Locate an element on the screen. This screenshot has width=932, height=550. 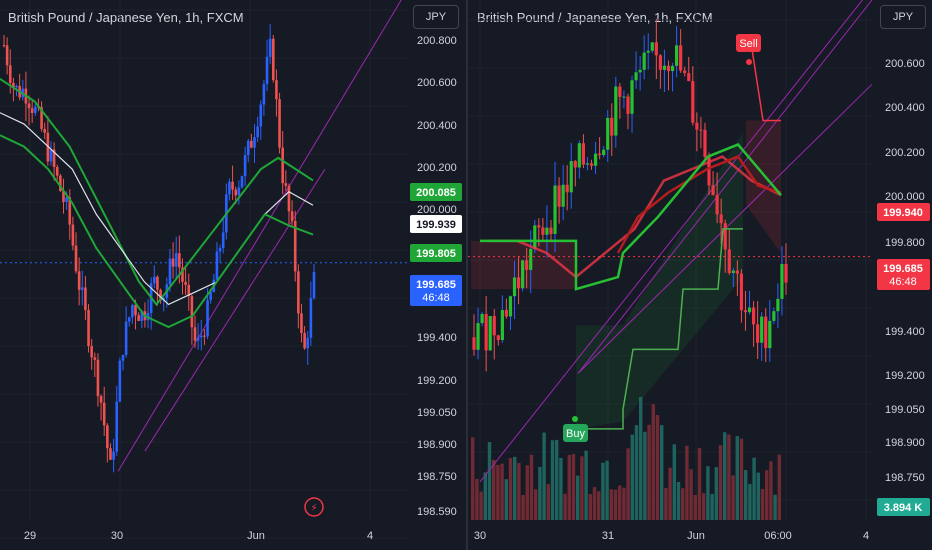
moving-average-red is located at coordinates (699, 204).